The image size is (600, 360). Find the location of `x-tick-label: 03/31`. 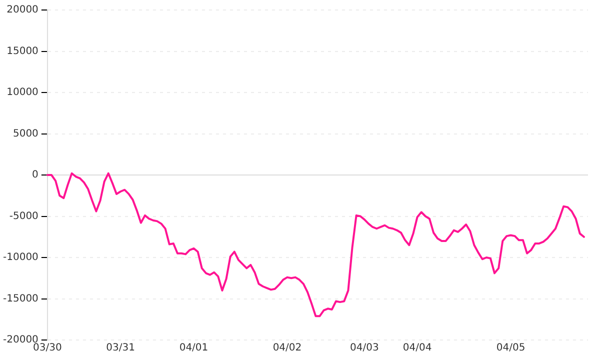

x-tick-label: 03/31 is located at coordinates (120, 348).